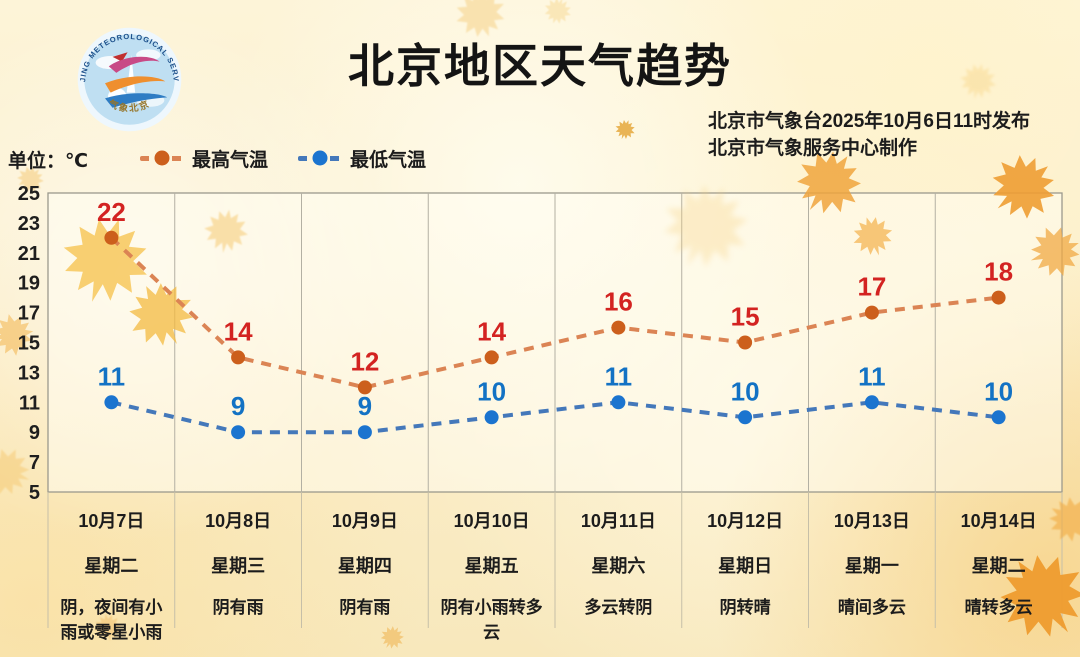 The width and height of the screenshot is (1080, 657). I want to click on page-title: 北京地区天气趋势, so click(540, 66).